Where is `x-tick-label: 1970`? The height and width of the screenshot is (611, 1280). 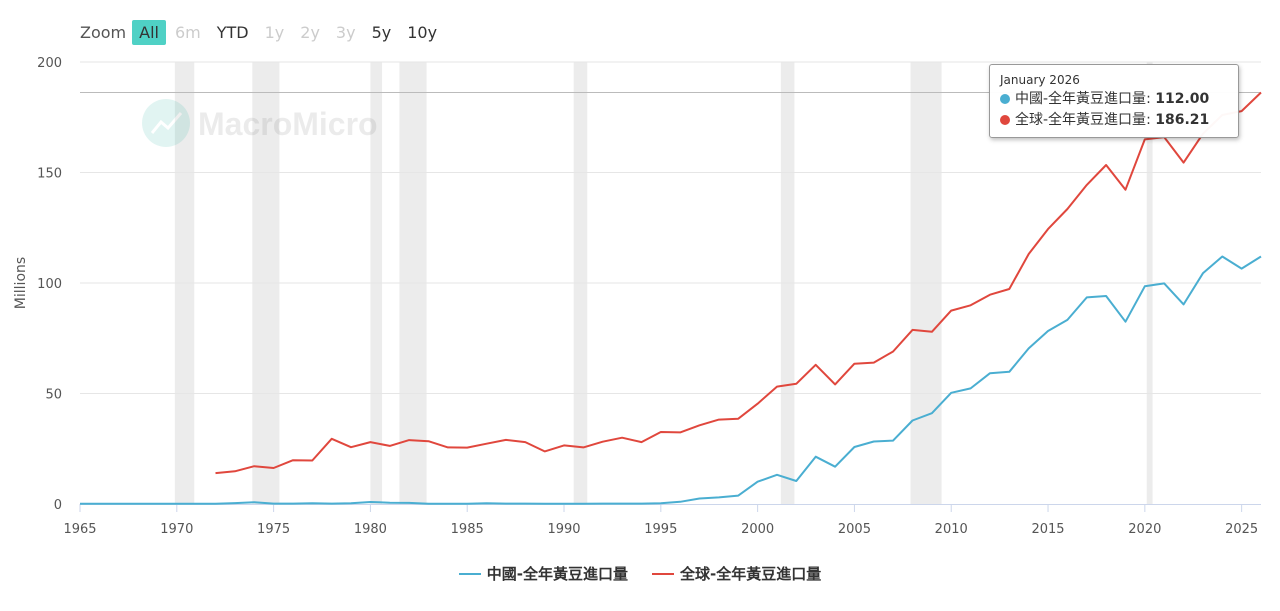
x-tick-label: 1970 is located at coordinates (176, 529).